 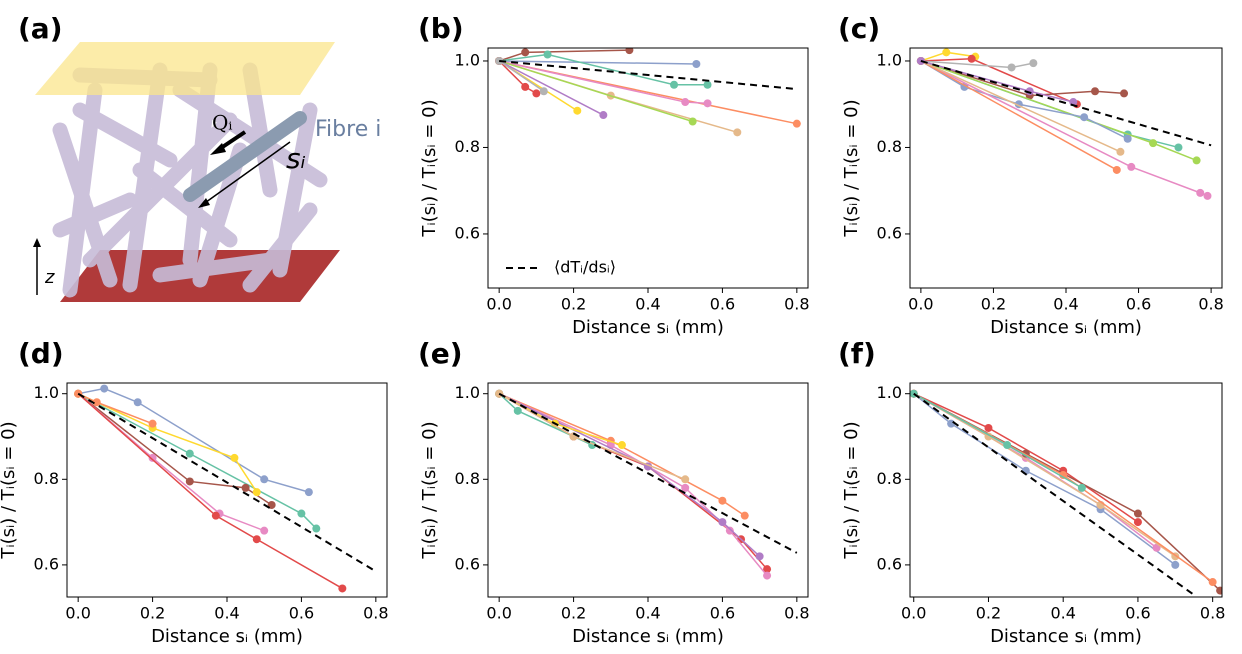 What do you see at coordinates (218, 149) in the screenshot?
I see `flux-arrowhead` at bounding box center [218, 149].